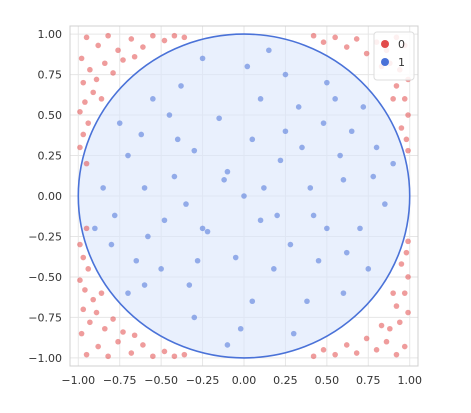 This screenshot has height=413, width=471. Describe the element at coordinates (244, 380) in the screenshot. I see `x-tick-label: 0.00` at that location.